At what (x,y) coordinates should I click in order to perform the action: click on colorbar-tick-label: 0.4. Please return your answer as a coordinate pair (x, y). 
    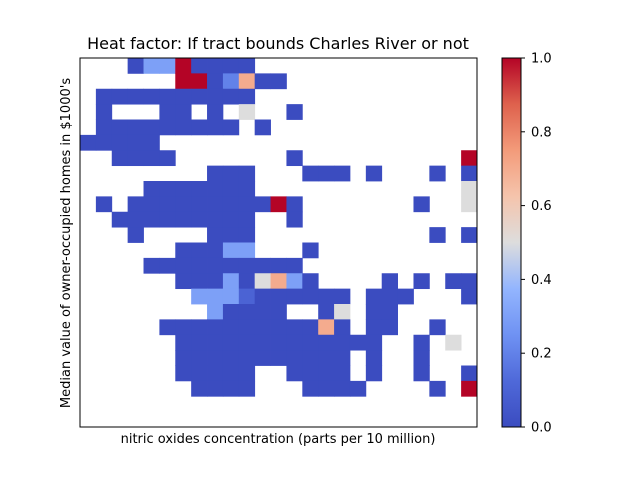
    Looking at the image, I should click on (541, 280).